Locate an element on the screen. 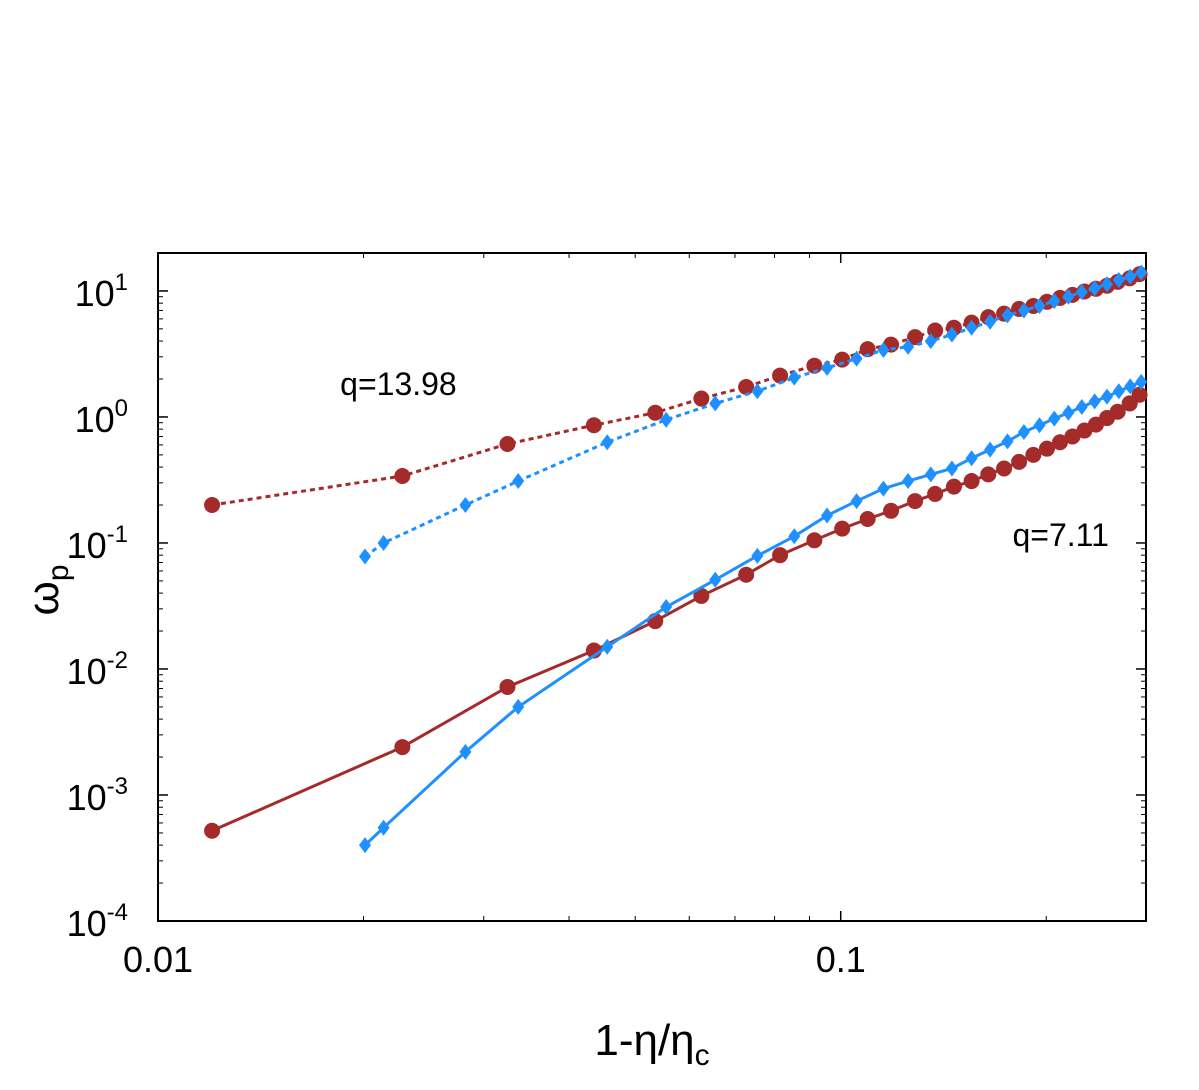 This screenshot has width=1199, height=1090. y-tick-label: 10⁻² is located at coordinates (97, 669).